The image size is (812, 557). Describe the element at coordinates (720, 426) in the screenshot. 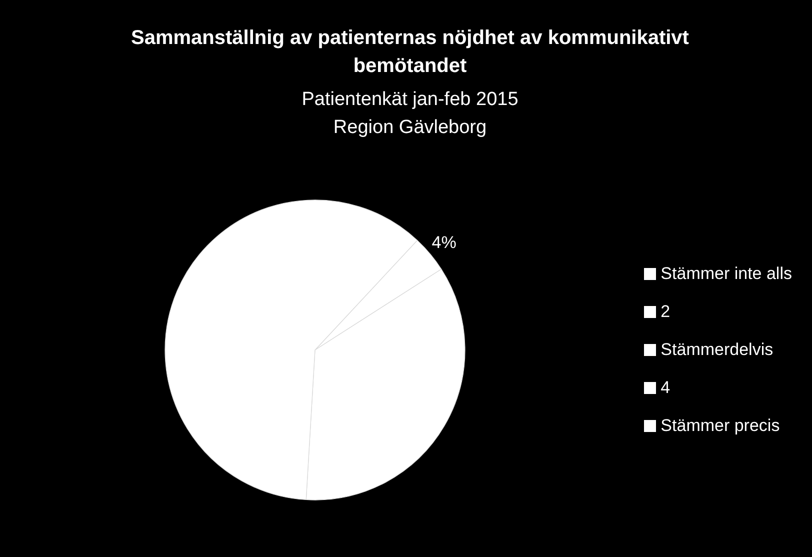

I see `legend-label: Stämmer precis` at that location.